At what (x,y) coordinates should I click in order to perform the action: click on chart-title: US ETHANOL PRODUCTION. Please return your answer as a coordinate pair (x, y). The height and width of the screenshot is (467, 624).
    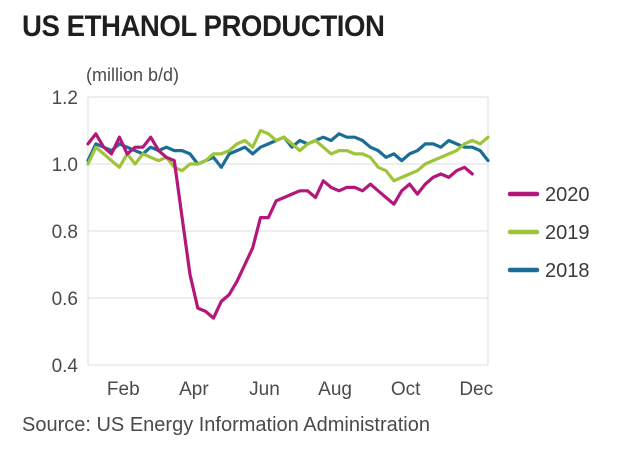
    Looking at the image, I should click on (203, 26).